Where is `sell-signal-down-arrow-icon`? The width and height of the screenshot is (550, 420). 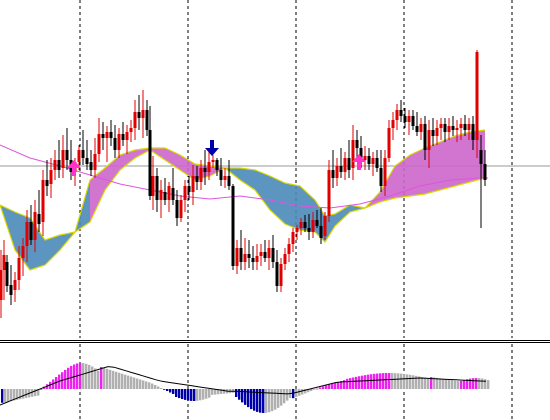
sell-signal-down-arrow-icon is located at coordinates (212, 148).